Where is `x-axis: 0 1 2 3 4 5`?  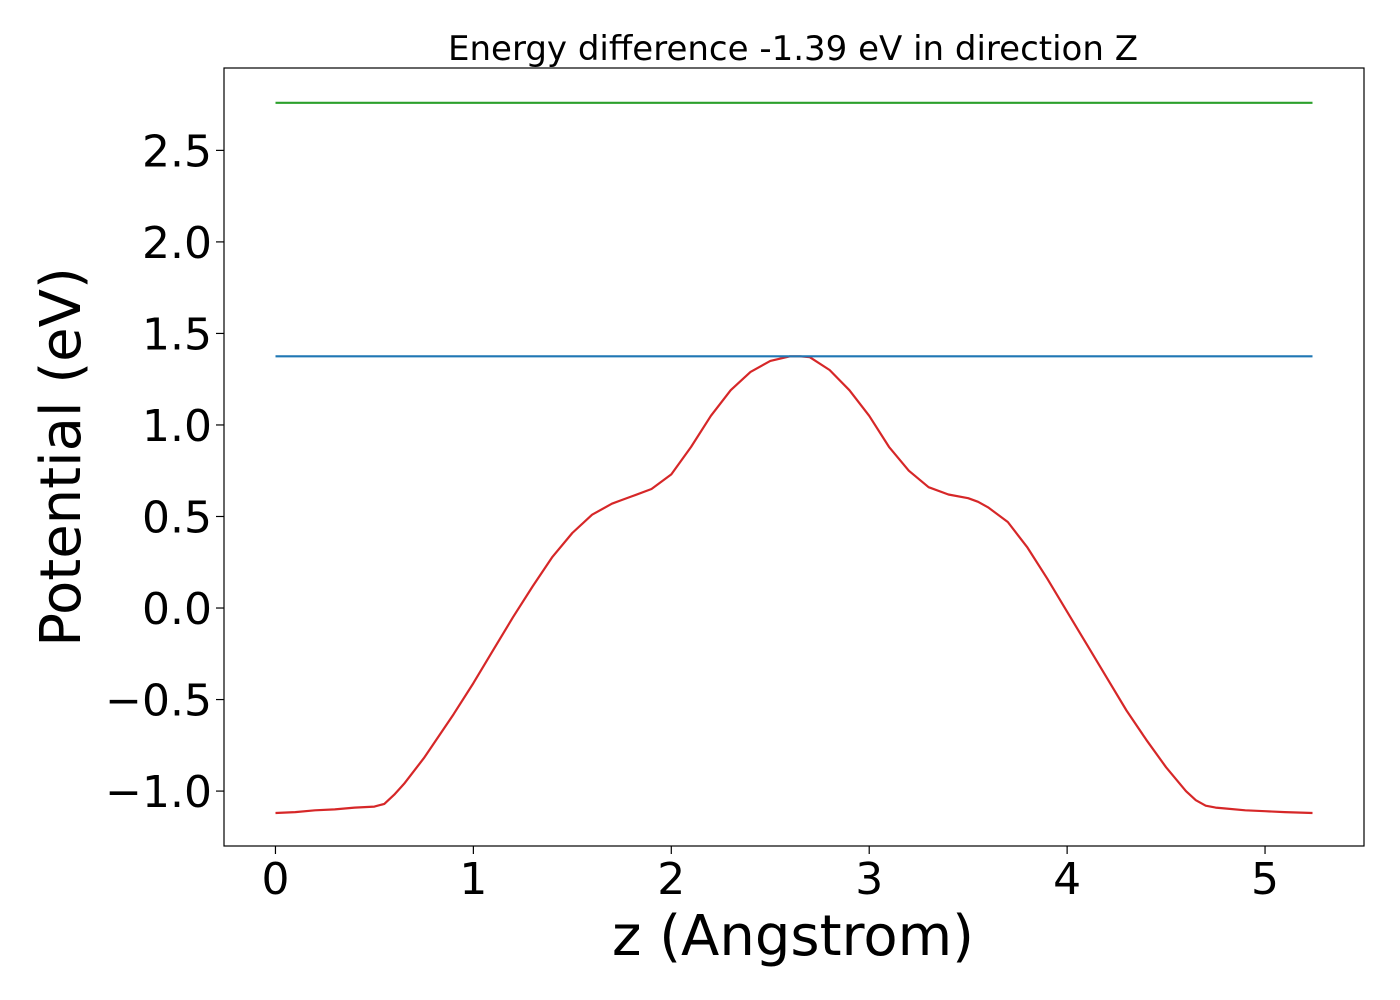 x-axis: 0 1 2 3 4 5 is located at coordinates (770, 875).